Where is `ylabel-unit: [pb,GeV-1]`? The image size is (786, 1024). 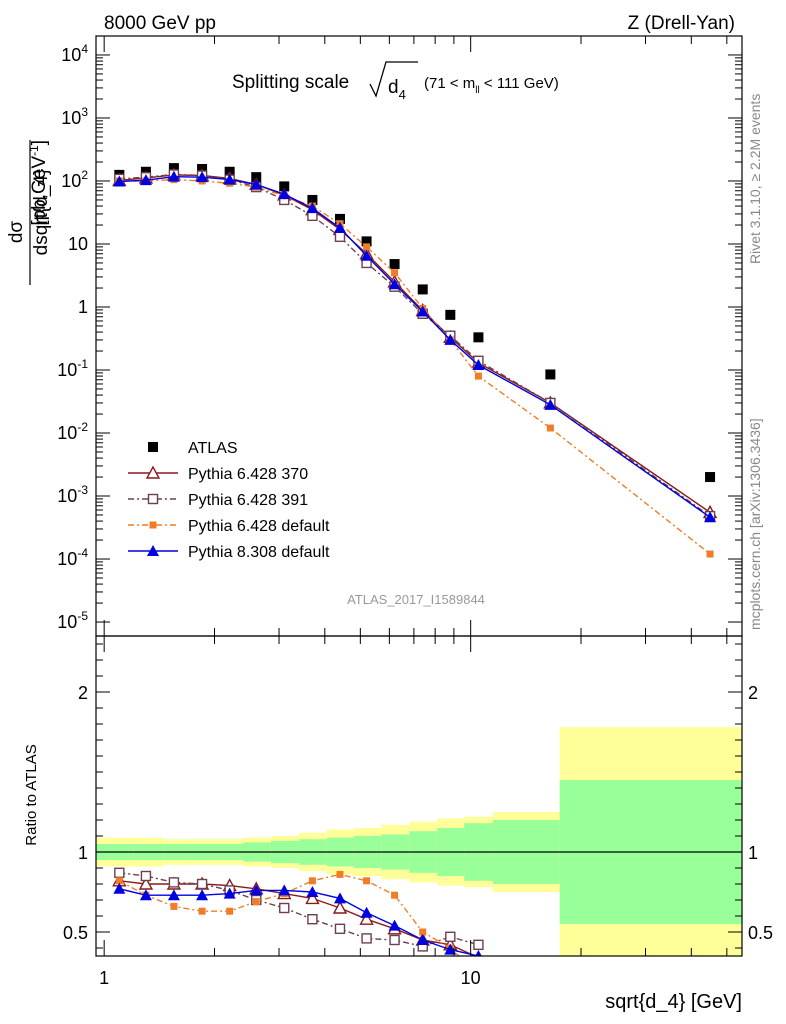 ylabel-unit: [pb,GeV-1] is located at coordinates (38, 183).